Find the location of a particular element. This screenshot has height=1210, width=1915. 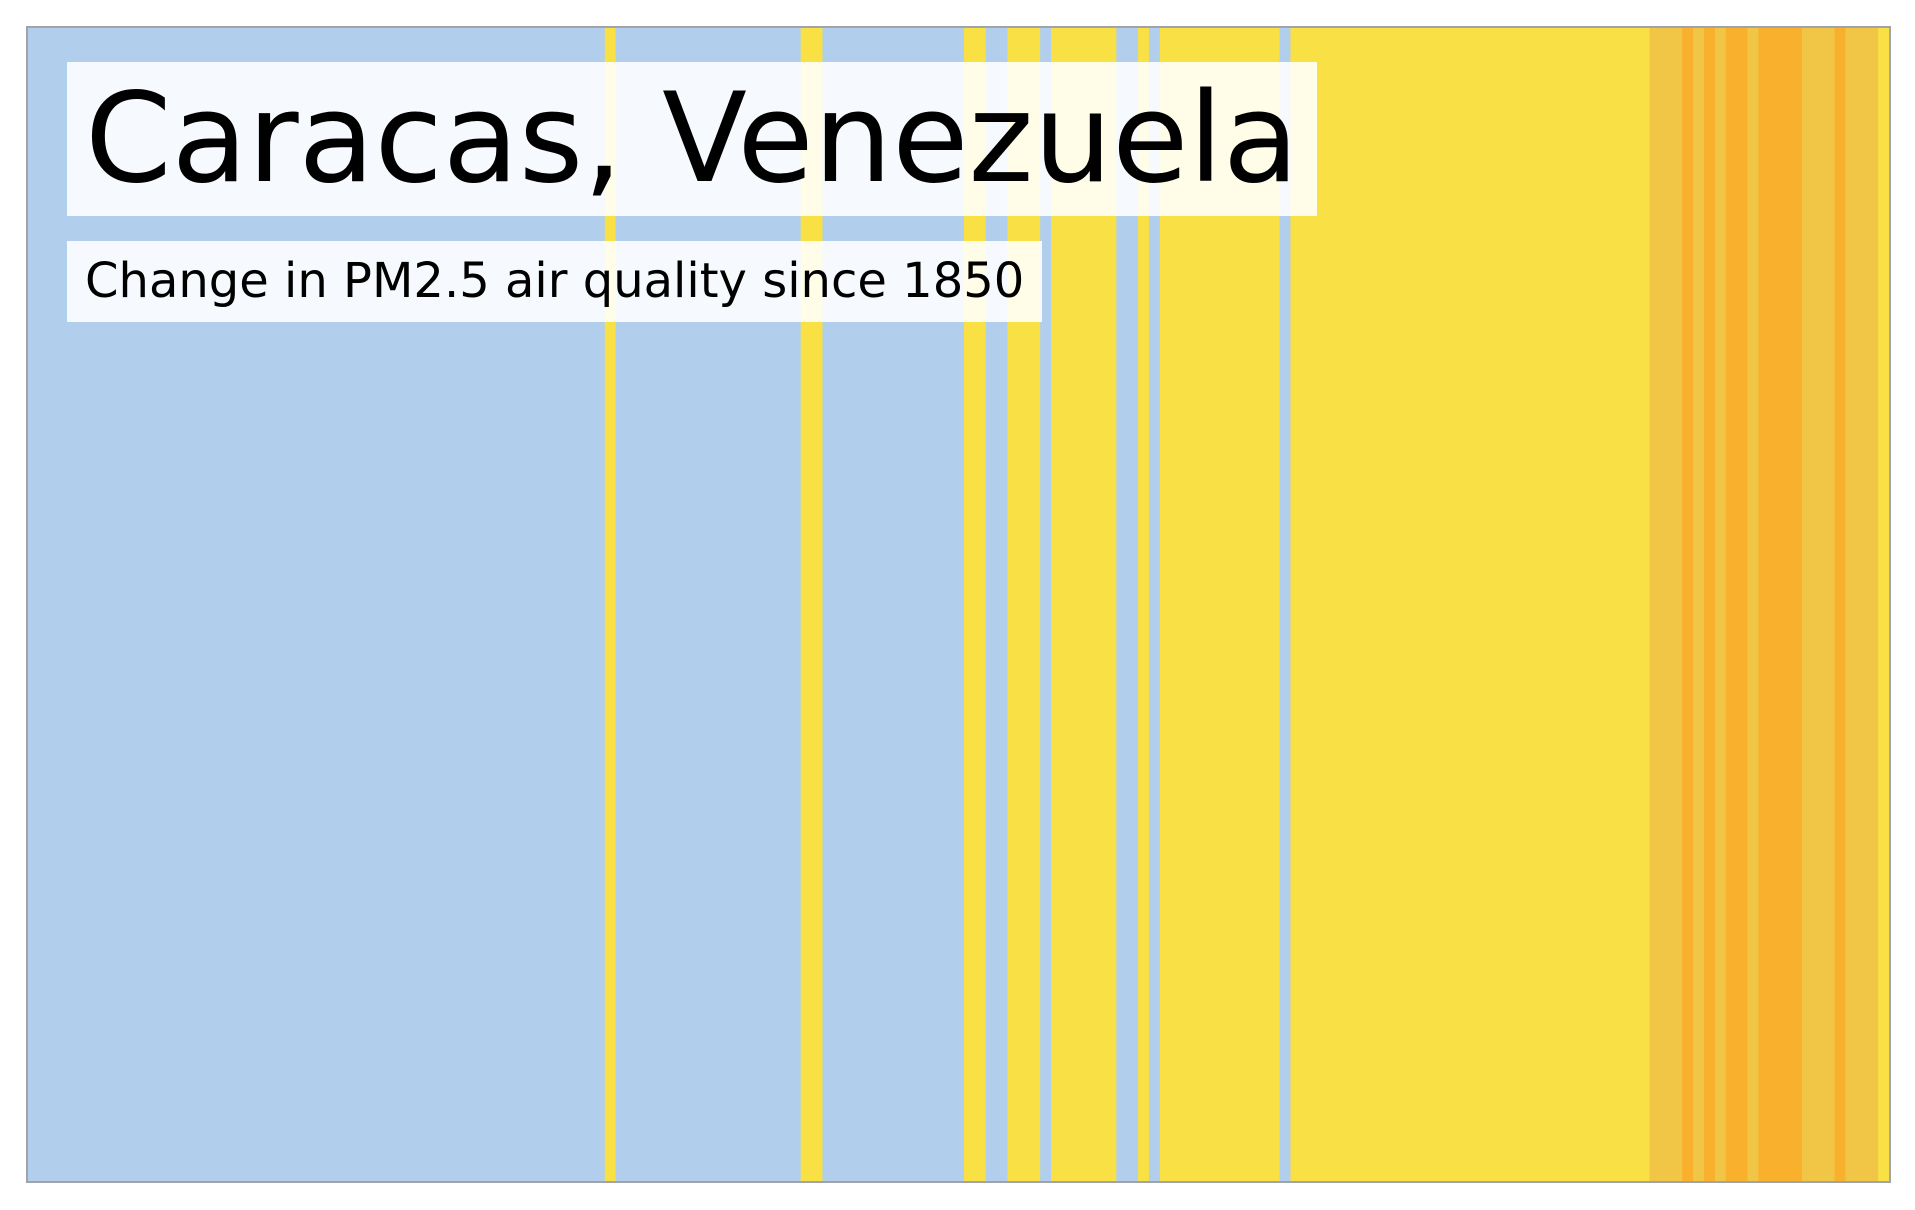

stripe-1944-1950 is located at coordinates (1084, 604).